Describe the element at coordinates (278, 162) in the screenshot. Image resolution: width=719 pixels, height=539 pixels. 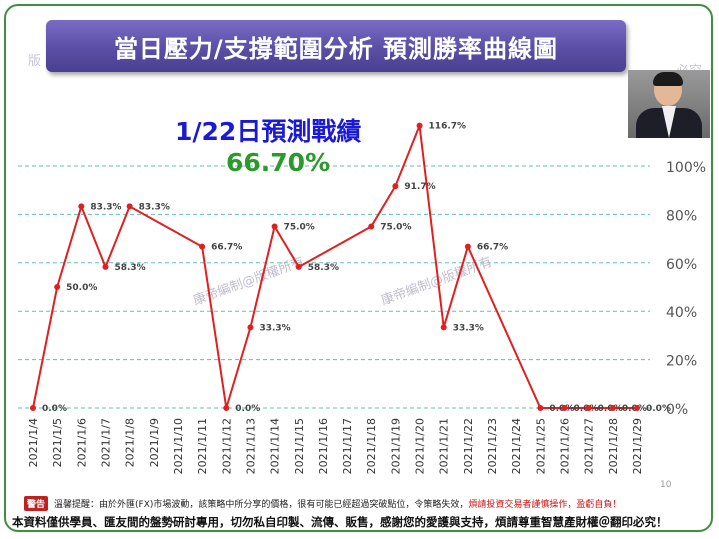
I see `result-value: 66.70%` at that location.